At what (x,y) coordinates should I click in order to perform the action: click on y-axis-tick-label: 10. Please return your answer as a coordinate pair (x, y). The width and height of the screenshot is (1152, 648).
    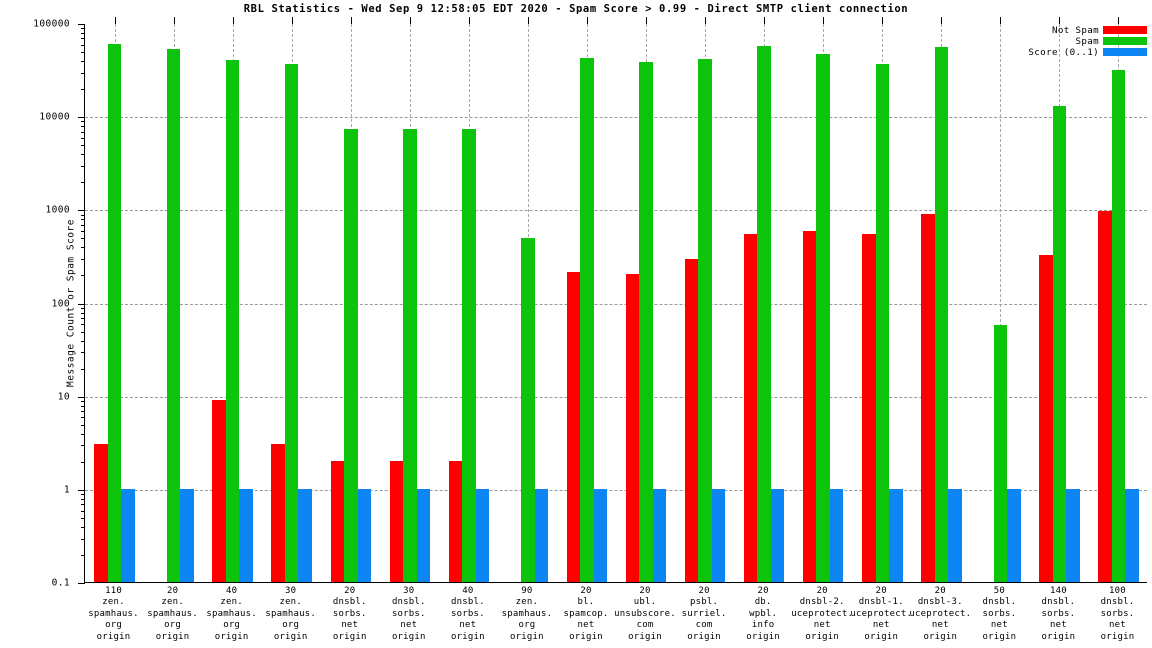
    Looking at the image, I should click on (63, 397).